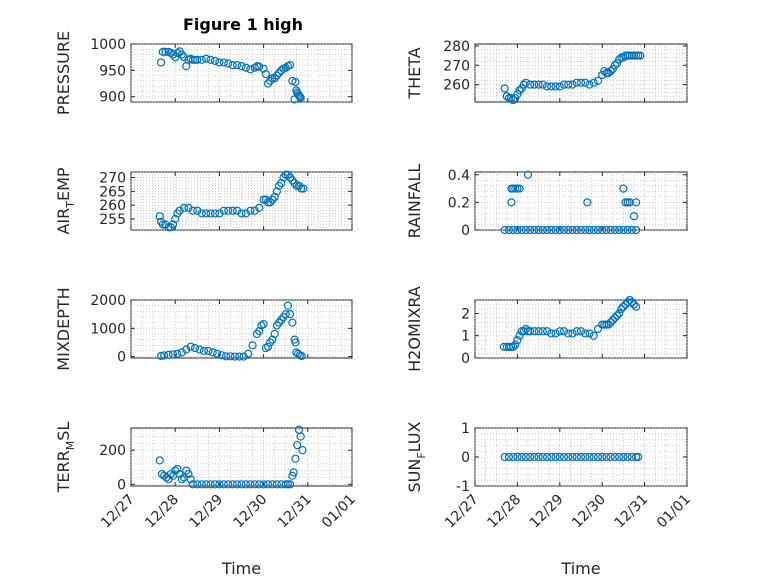 The height and width of the screenshot is (583, 778). What do you see at coordinates (108, 329) in the screenshot?
I see `y-tick-label: 1000` at bounding box center [108, 329].